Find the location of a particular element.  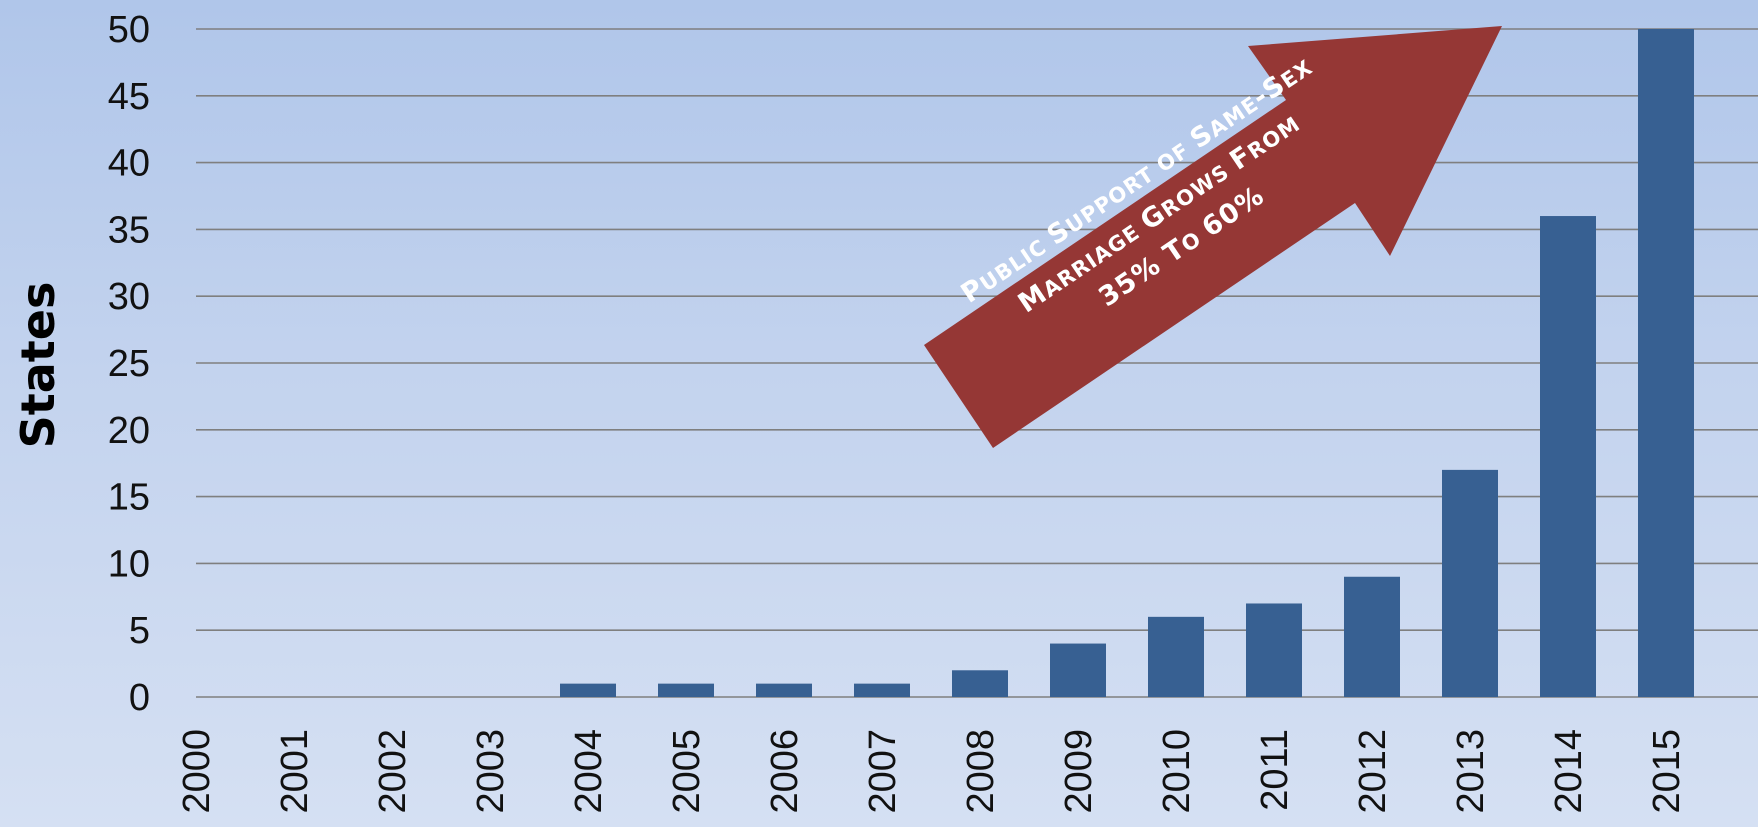

y-tick-label: 30 is located at coordinates (129, 297).